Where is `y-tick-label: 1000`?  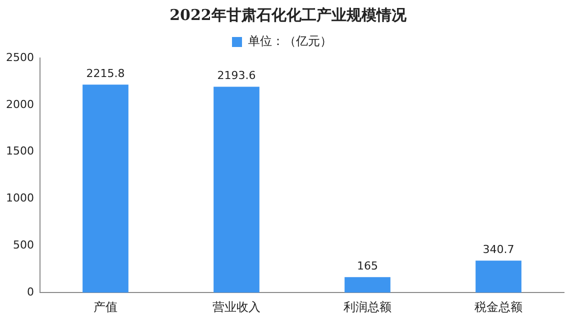 y-tick-label: 1000 is located at coordinates (20, 198).